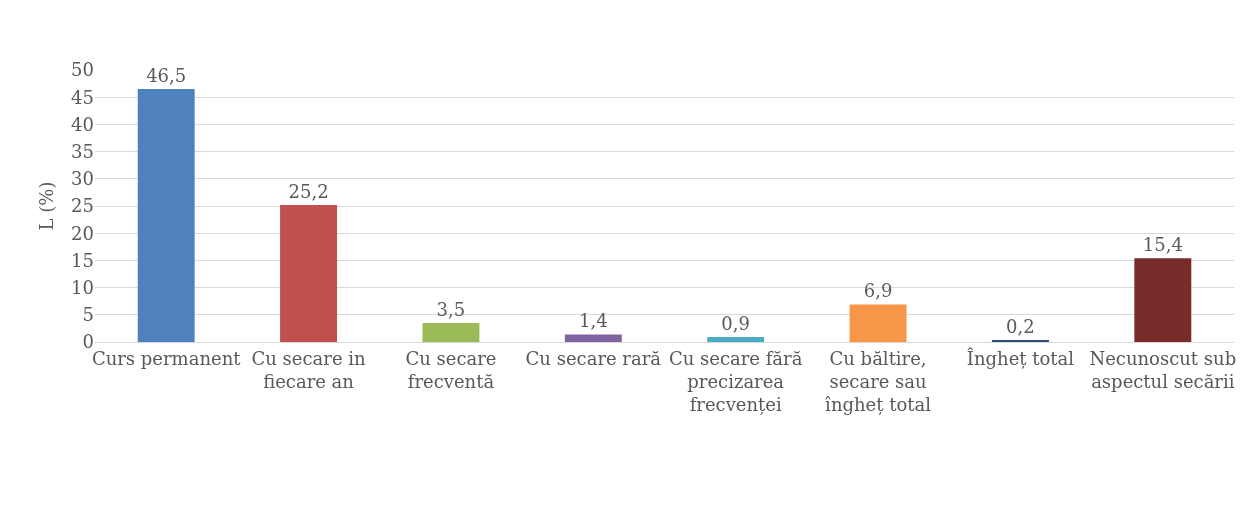 This screenshot has height=514, width=1244. Describe the element at coordinates (88, 342) in the screenshot. I see `y-tick-label: 0` at that location.